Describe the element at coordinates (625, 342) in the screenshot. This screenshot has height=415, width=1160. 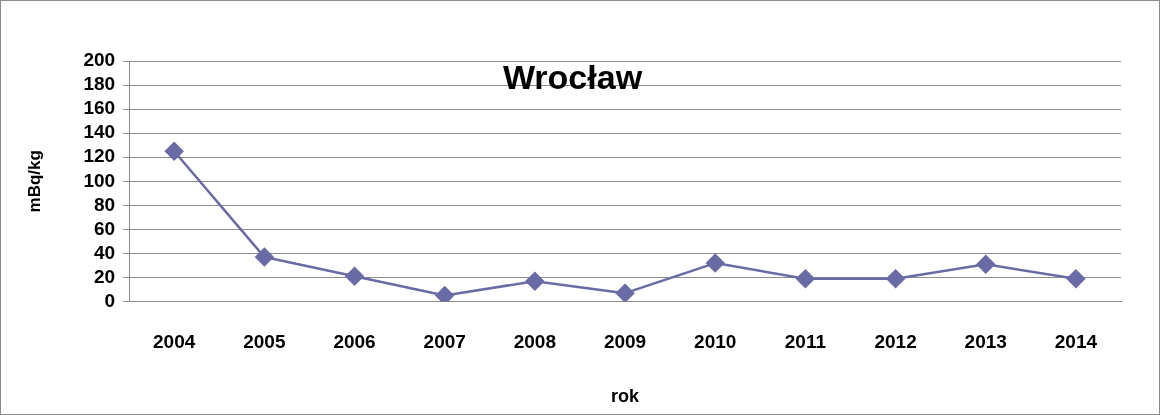
I see `x-tick-label: 2009` at that location.